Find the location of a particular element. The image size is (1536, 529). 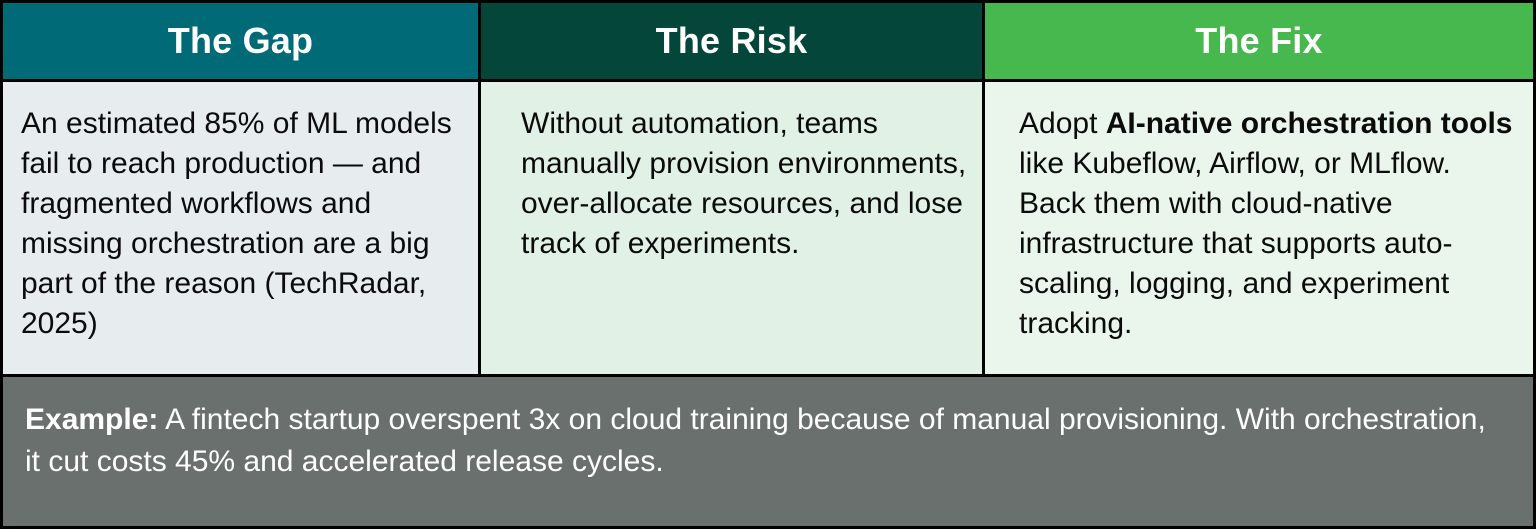

column-header-risk: The Risk is located at coordinates (731, 41).